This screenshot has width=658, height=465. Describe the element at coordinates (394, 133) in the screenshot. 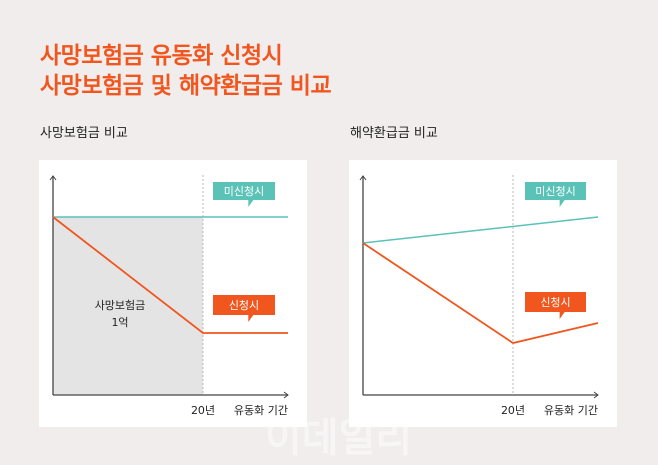

I see `chart-title-right: 해약환급금 비교` at that location.